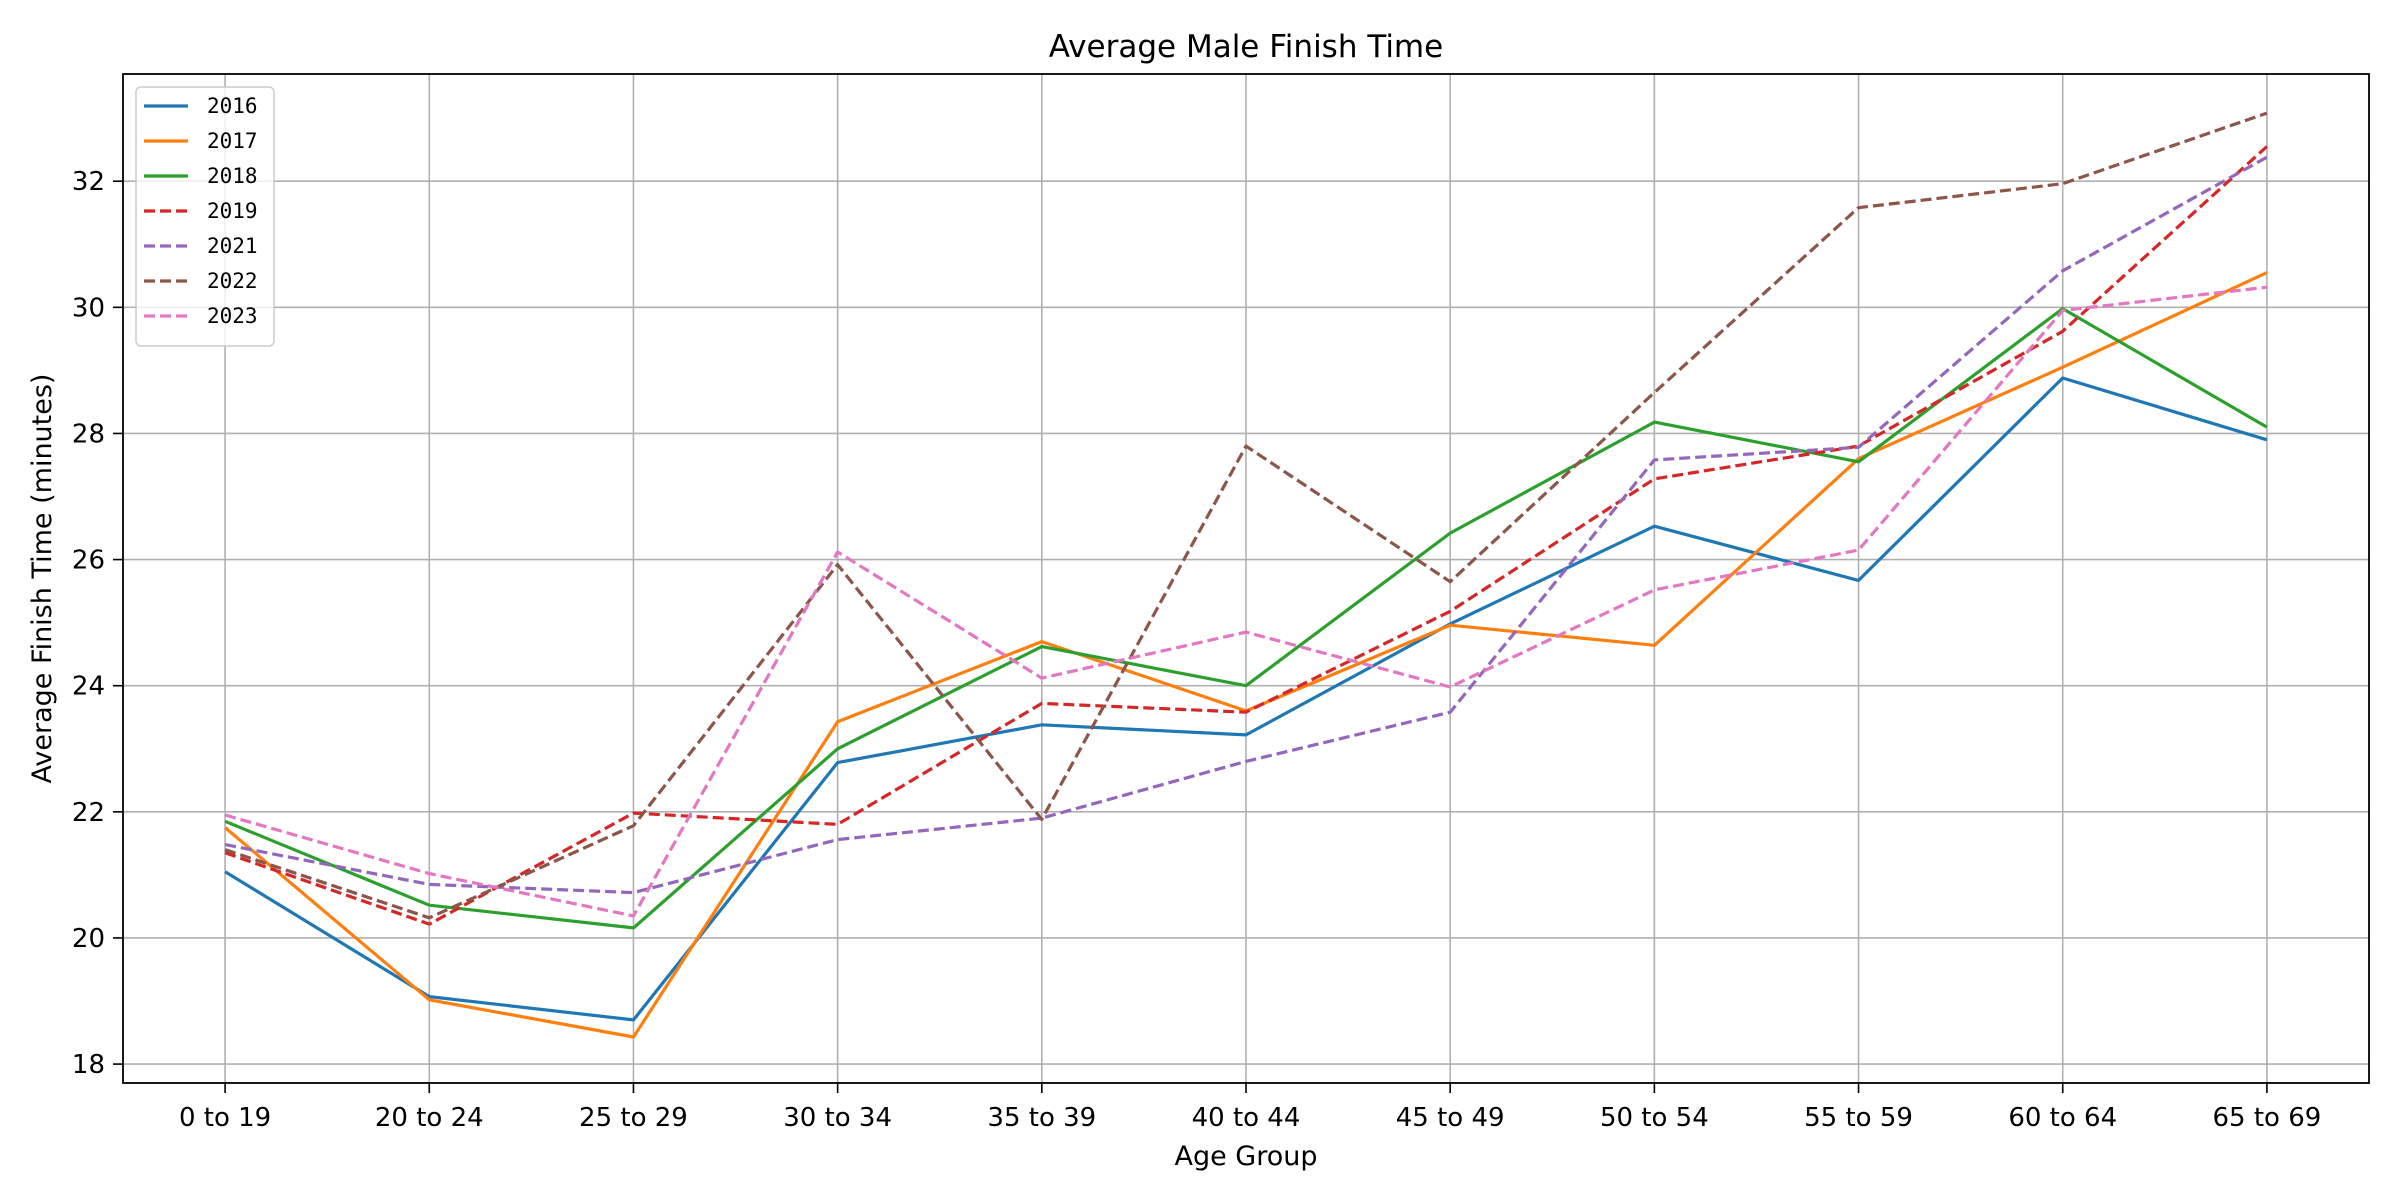  Describe the element at coordinates (1450, 1118) in the screenshot. I see `x-tick-label: 45 to 49` at that location.